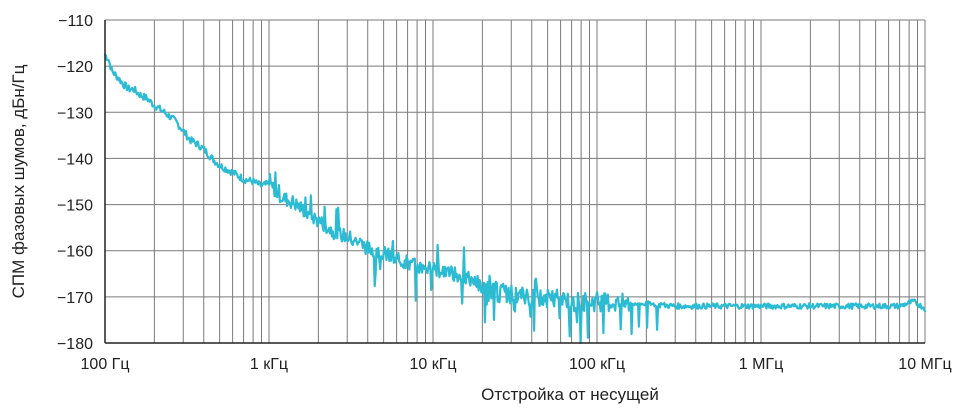 This screenshot has width=960, height=408. I want to click on x-tick-label: 1 МГц, so click(761, 364).